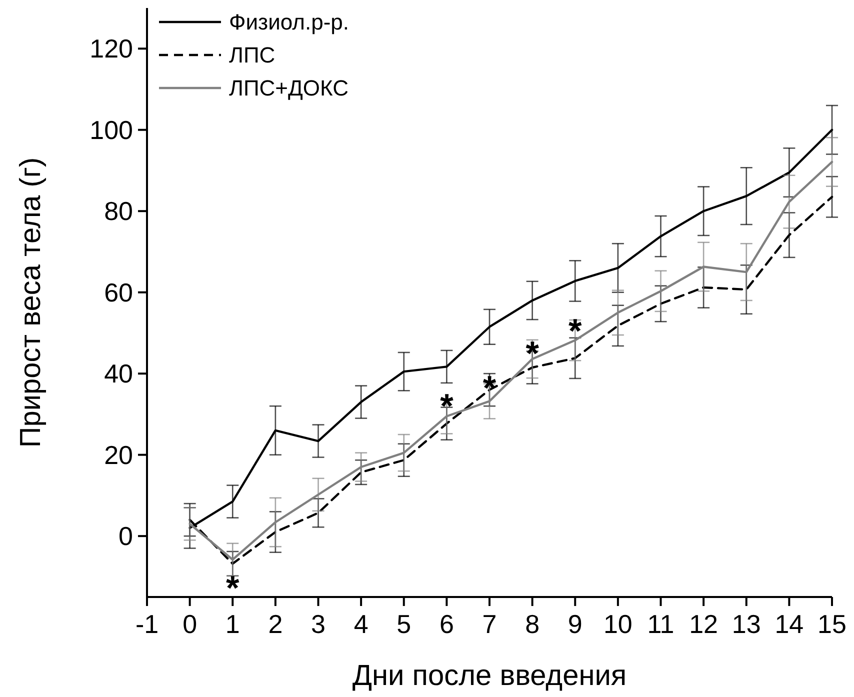 This screenshot has width=854, height=697. I want to click on x-tick-label: 11, so click(660, 624).